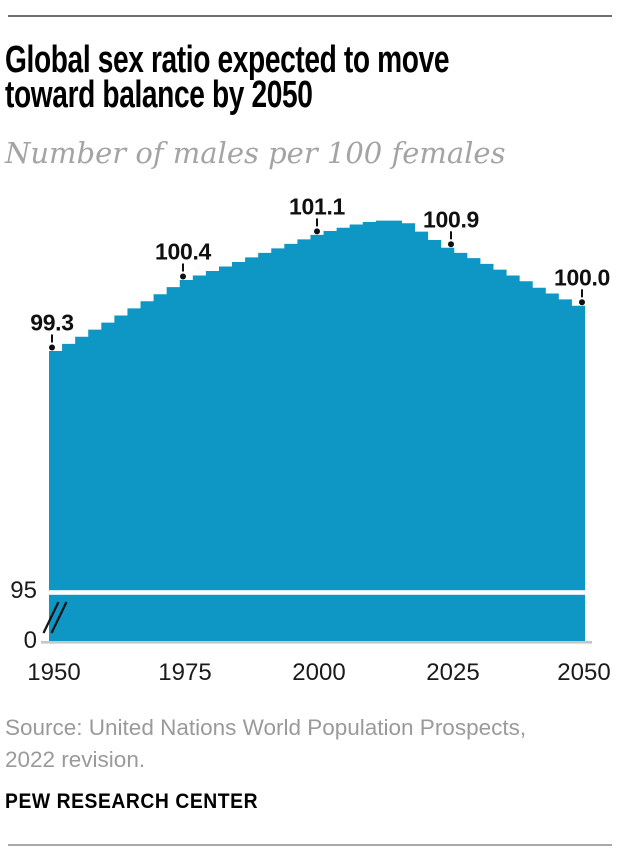  What do you see at coordinates (317, 206) in the screenshot?
I see `annotation-label-2000: 101.1` at bounding box center [317, 206].